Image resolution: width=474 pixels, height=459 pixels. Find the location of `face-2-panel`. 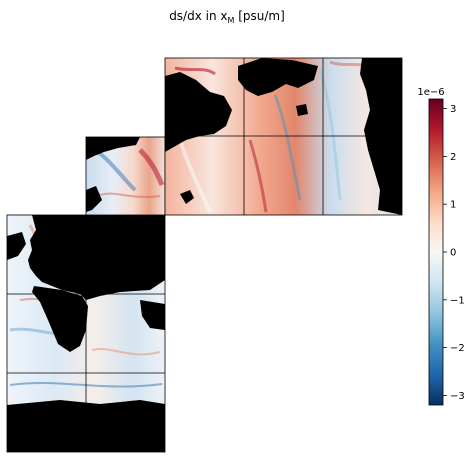

face-2-panel is located at coordinates (125, 176).